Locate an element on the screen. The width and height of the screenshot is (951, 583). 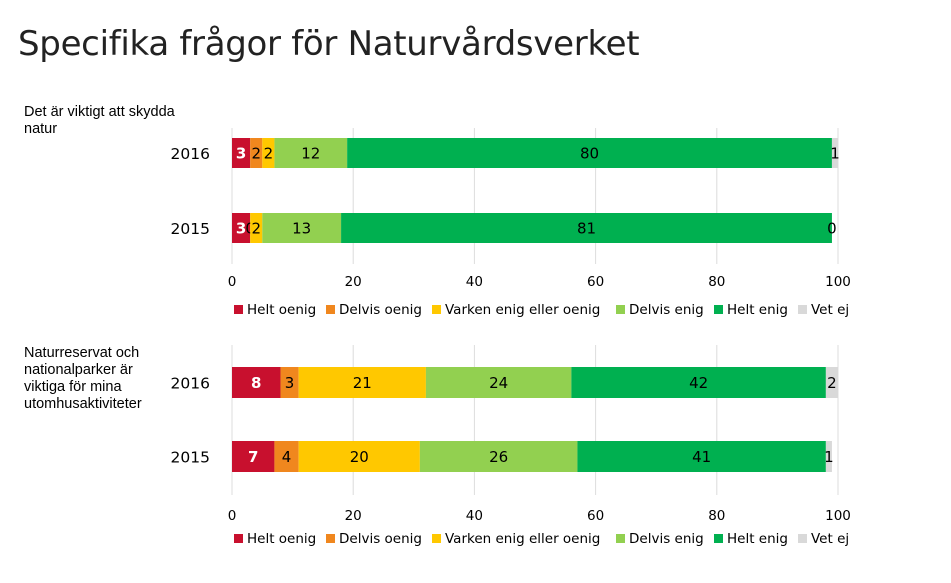
data-label: 26 is located at coordinates (498, 457).